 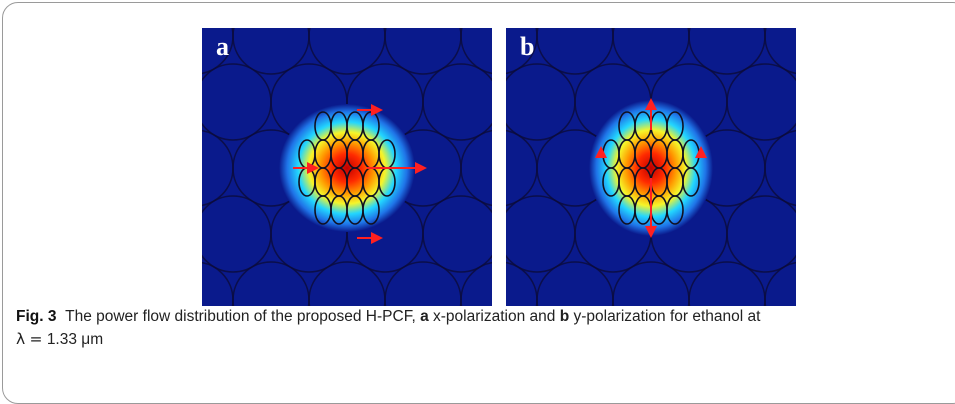 I want to click on caption-equals: =, so click(x=36, y=339).